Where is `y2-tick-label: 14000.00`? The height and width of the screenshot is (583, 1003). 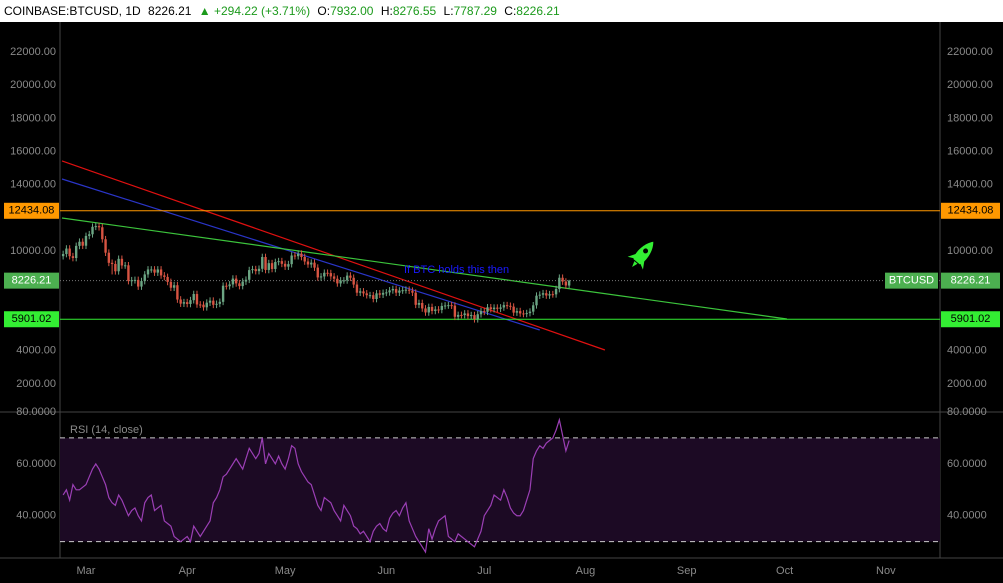
y2-tick-label: 14000.00 is located at coordinates (970, 185).